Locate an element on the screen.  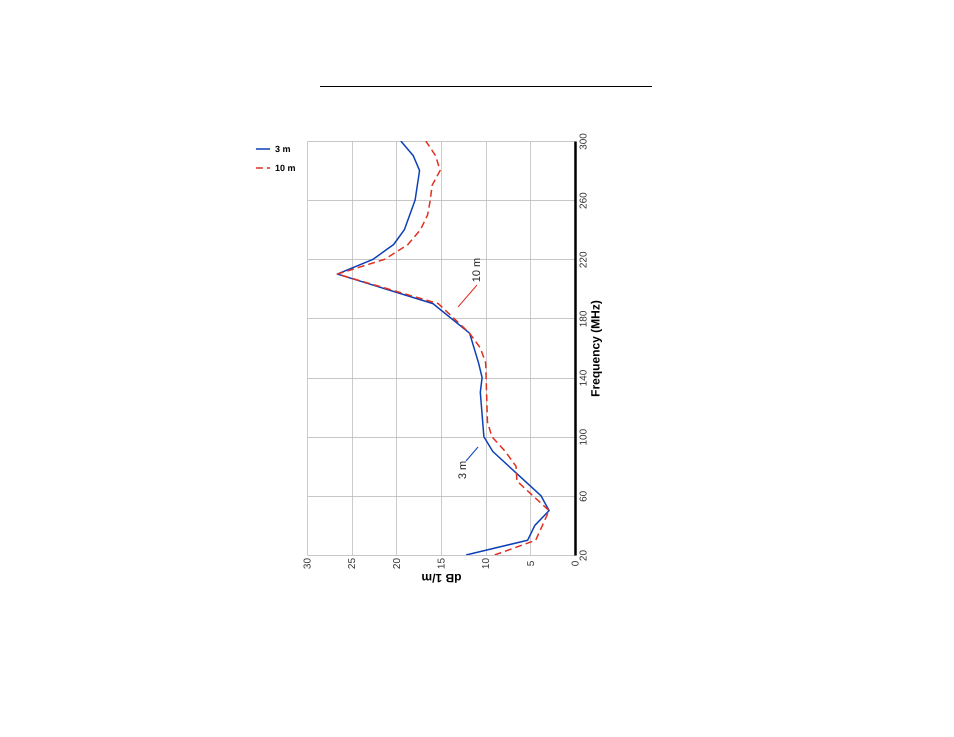
y-tick-label: 100 is located at coordinates (584, 437).